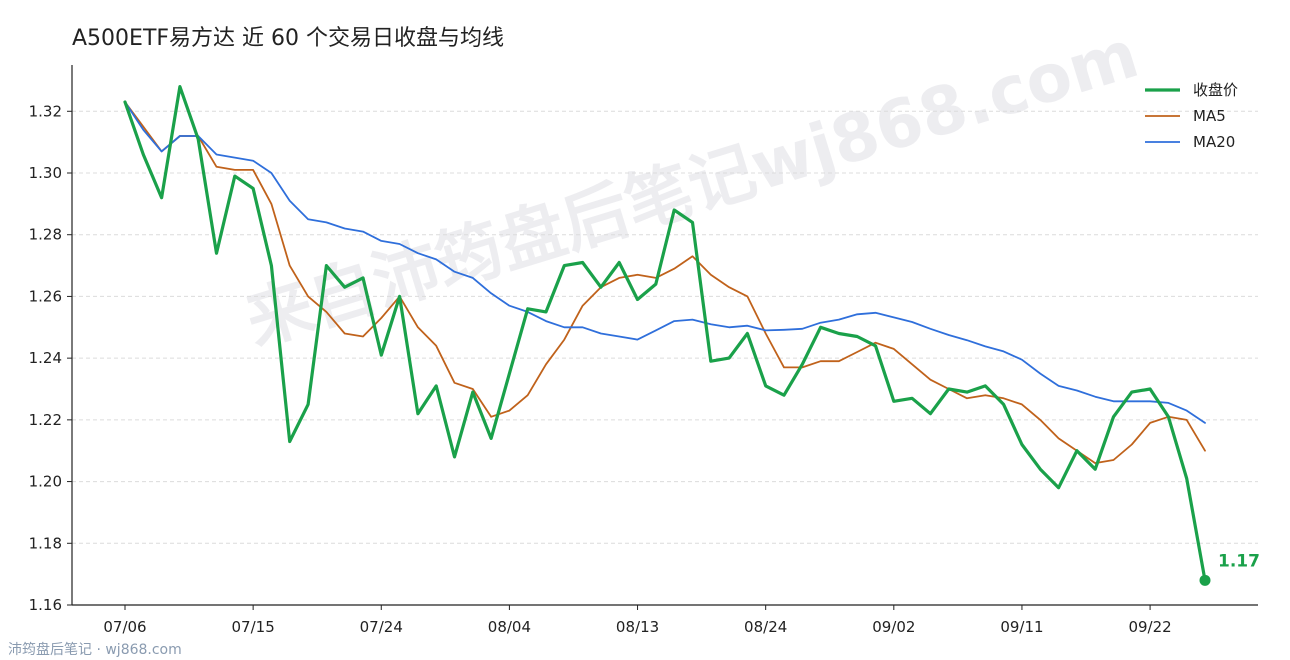  What do you see at coordinates (1239, 561) in the screenshot?
I see `last-close-label: 1.17` at bounding box center [1239, 561].